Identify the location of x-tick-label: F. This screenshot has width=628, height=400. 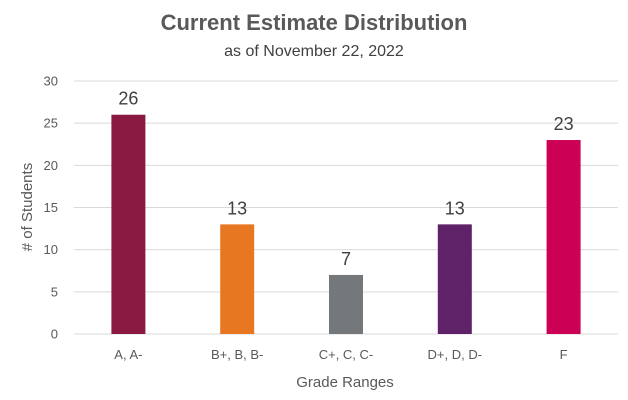
(564, 354).